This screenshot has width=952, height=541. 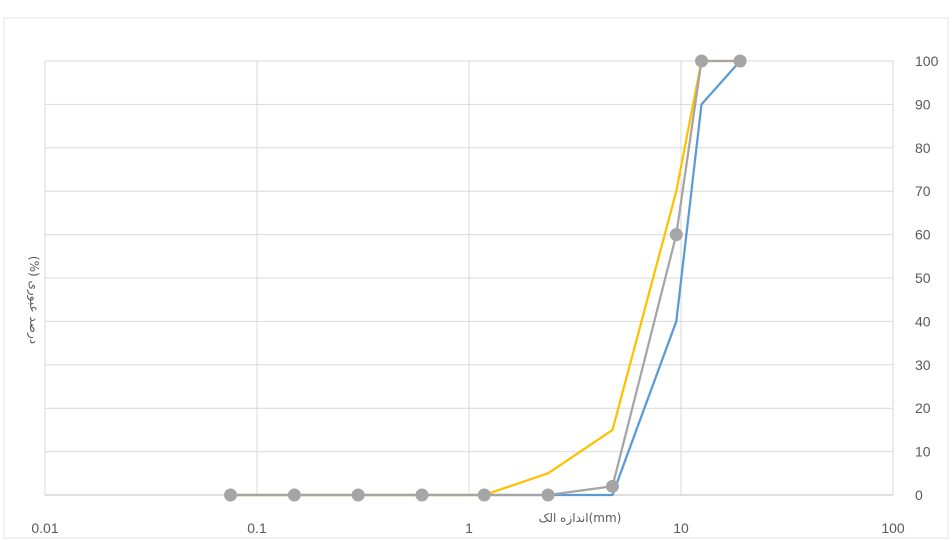 I want to click on y-tick-label: 80, so click(x=923, y=148).